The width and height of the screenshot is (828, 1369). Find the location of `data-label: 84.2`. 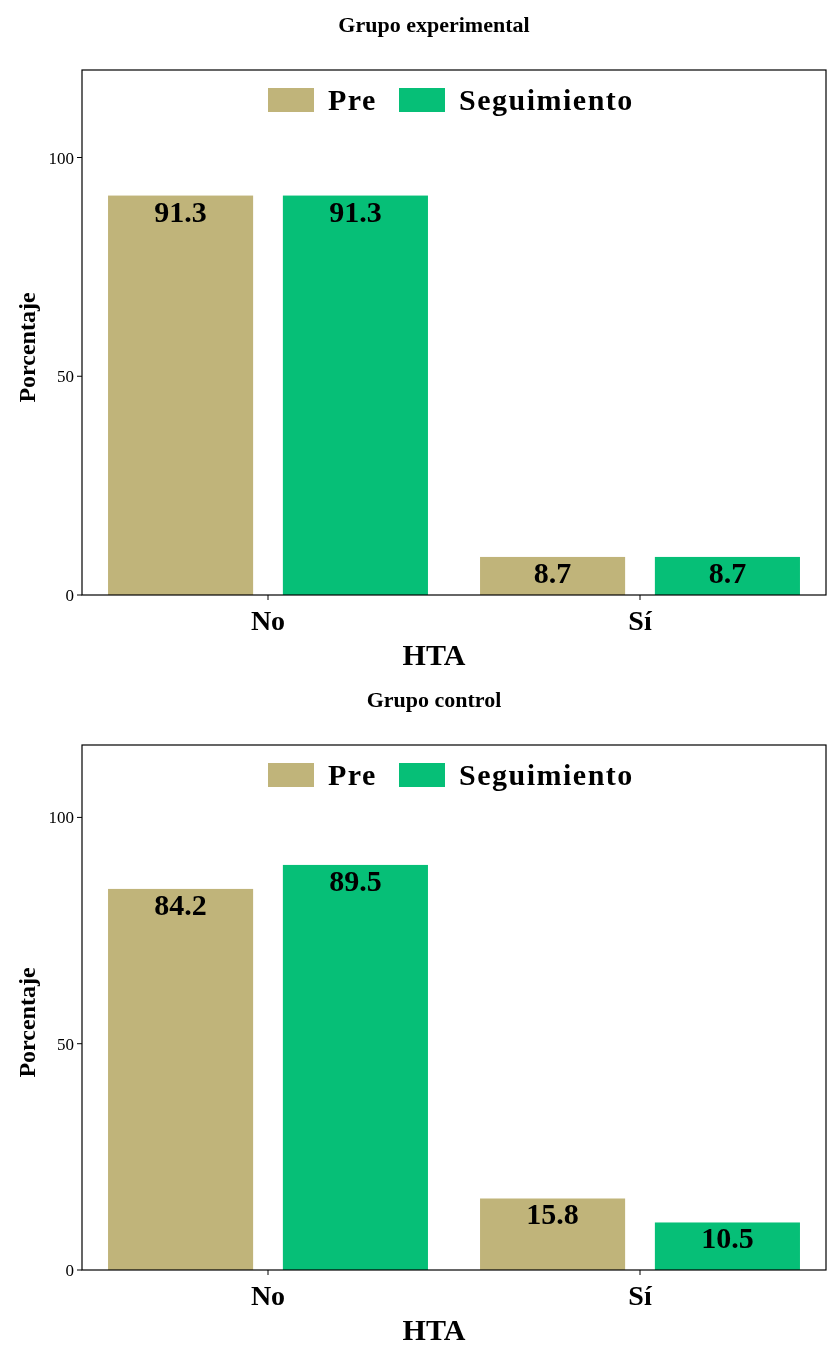

data-label: 84.2 is located at coordinates (180, 904).